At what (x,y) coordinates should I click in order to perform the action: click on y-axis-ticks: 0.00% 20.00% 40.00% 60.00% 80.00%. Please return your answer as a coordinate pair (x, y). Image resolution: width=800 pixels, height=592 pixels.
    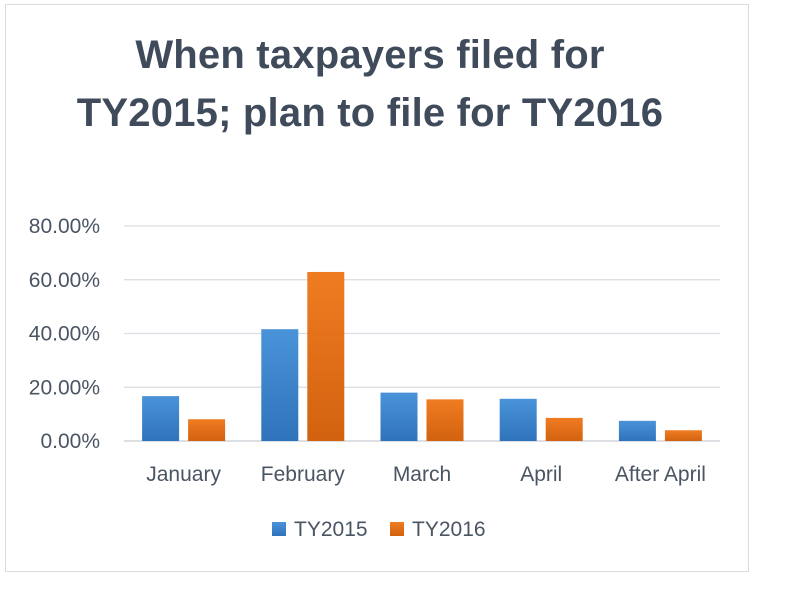
    Looking at the image, I should click on (64, 334).